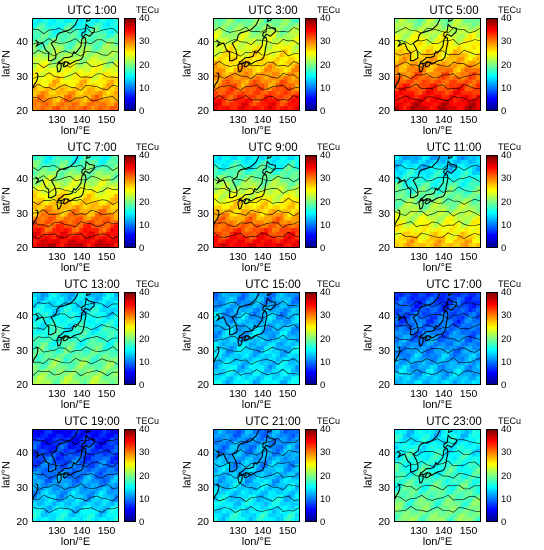  Describe the element at coordinates (402, 182) in the screenshot. I see `coastline` at that location.